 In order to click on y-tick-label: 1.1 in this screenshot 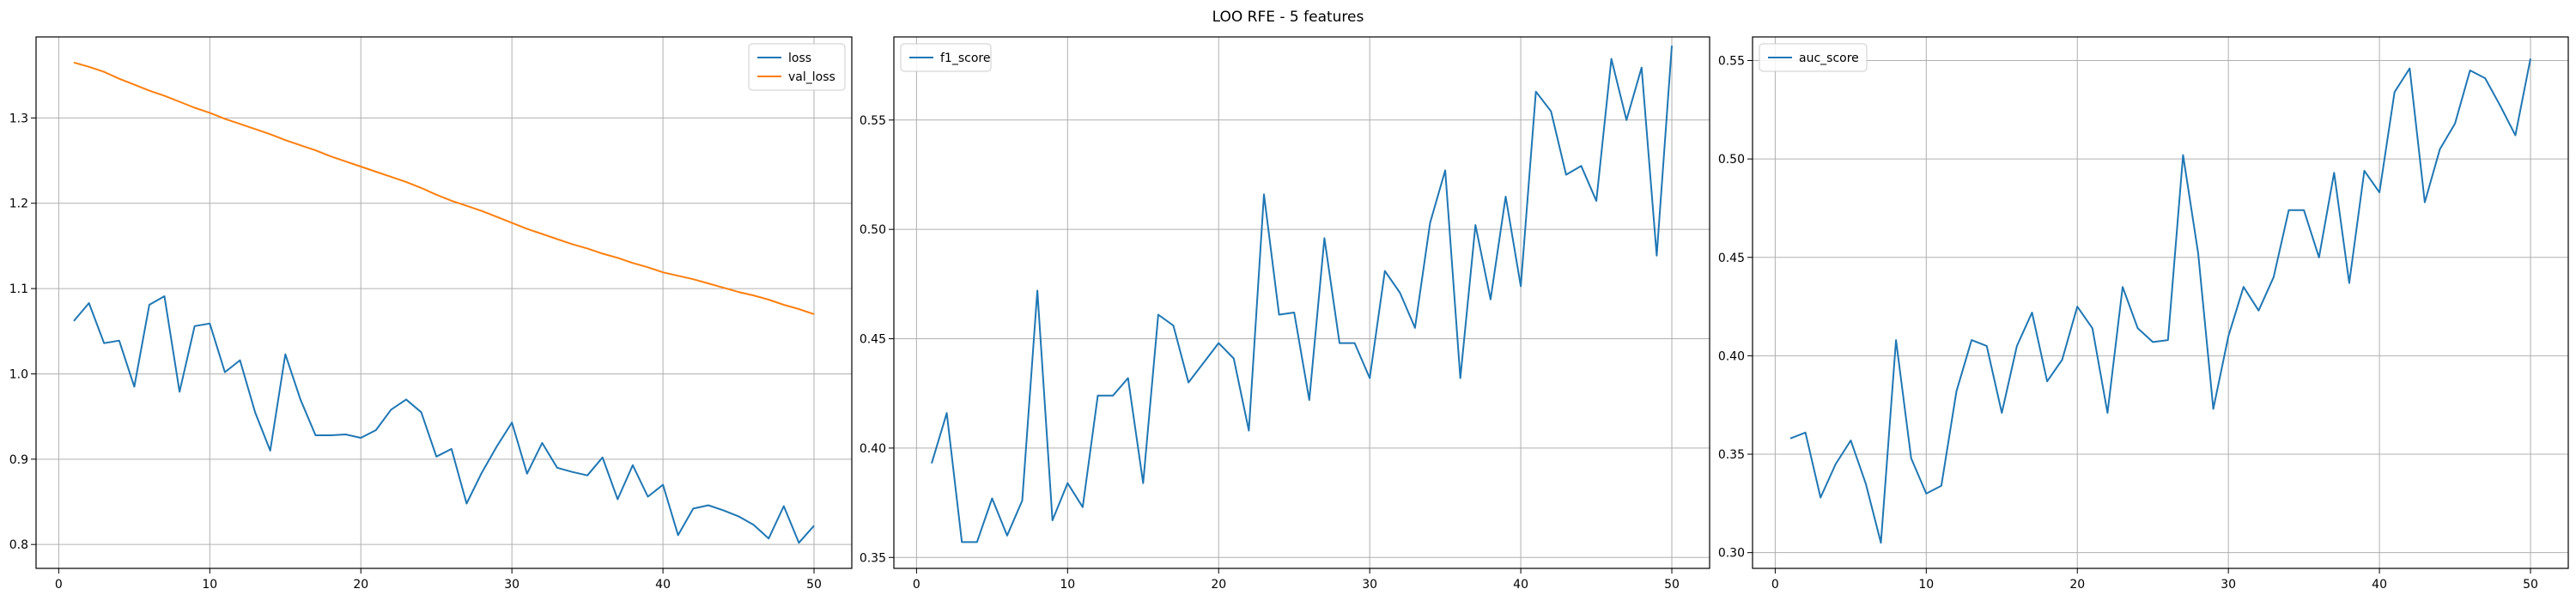, I will do `click(18, 289)`.